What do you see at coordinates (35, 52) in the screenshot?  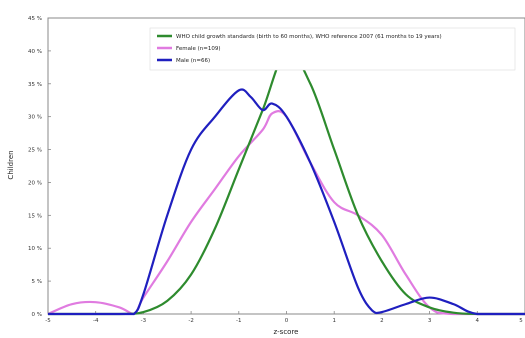 I see `y-tick-label: 40 %` at bounding box center [35, 52].